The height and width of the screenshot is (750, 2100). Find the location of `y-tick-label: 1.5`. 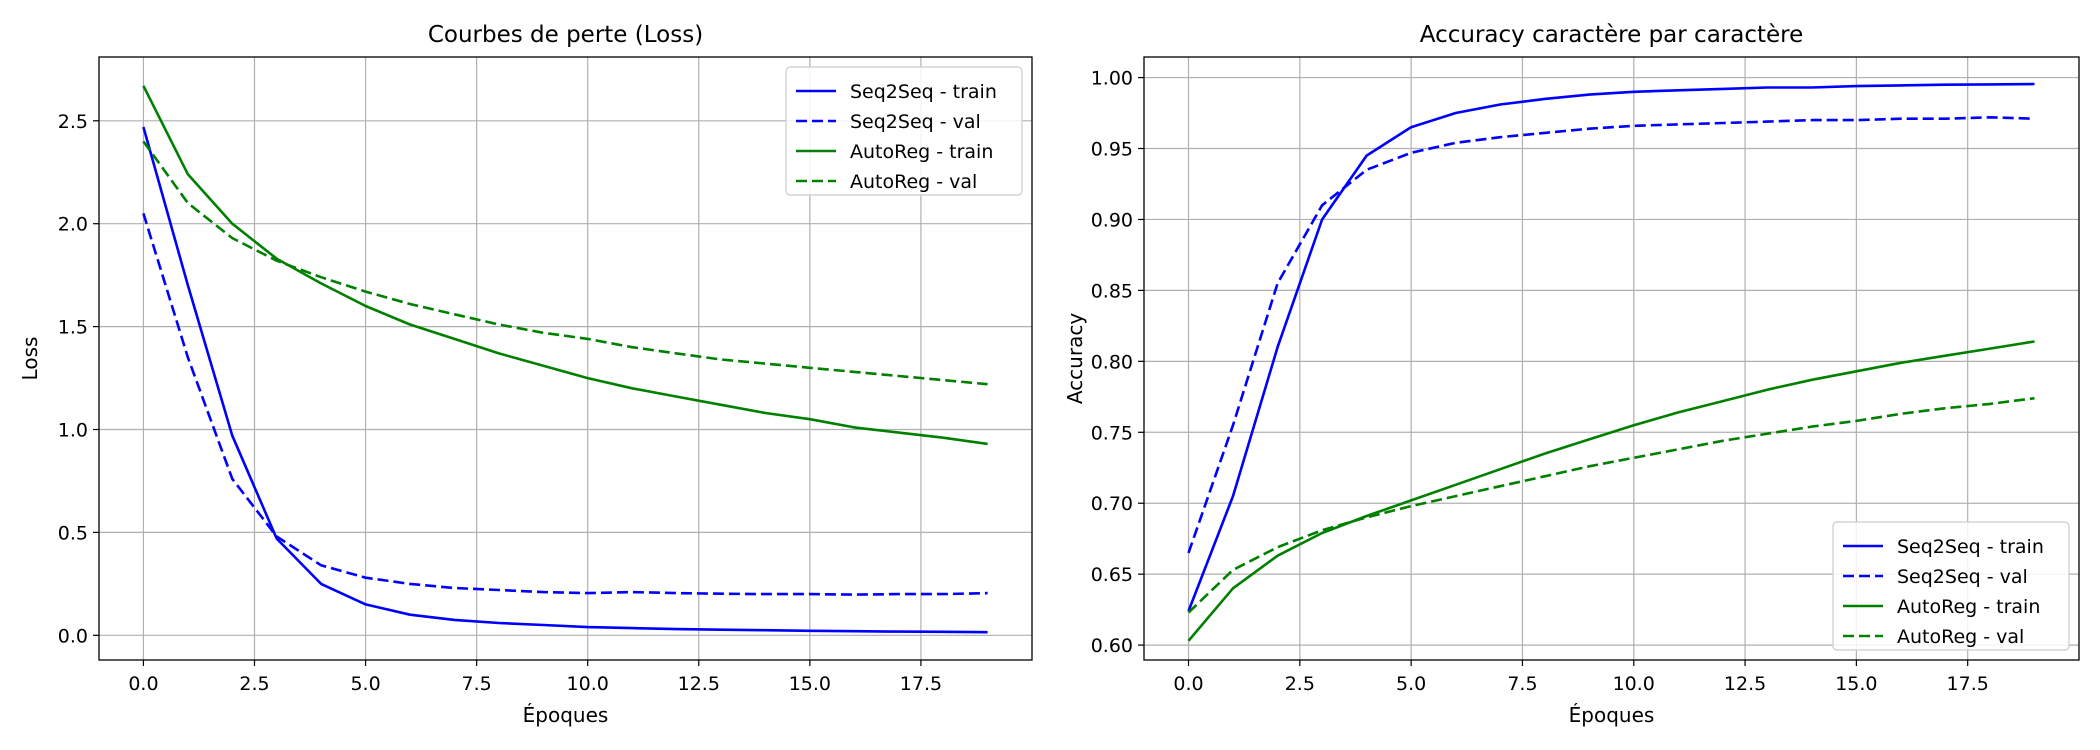

y-tick-label: 1.5 is located at coordinates (73, 328).